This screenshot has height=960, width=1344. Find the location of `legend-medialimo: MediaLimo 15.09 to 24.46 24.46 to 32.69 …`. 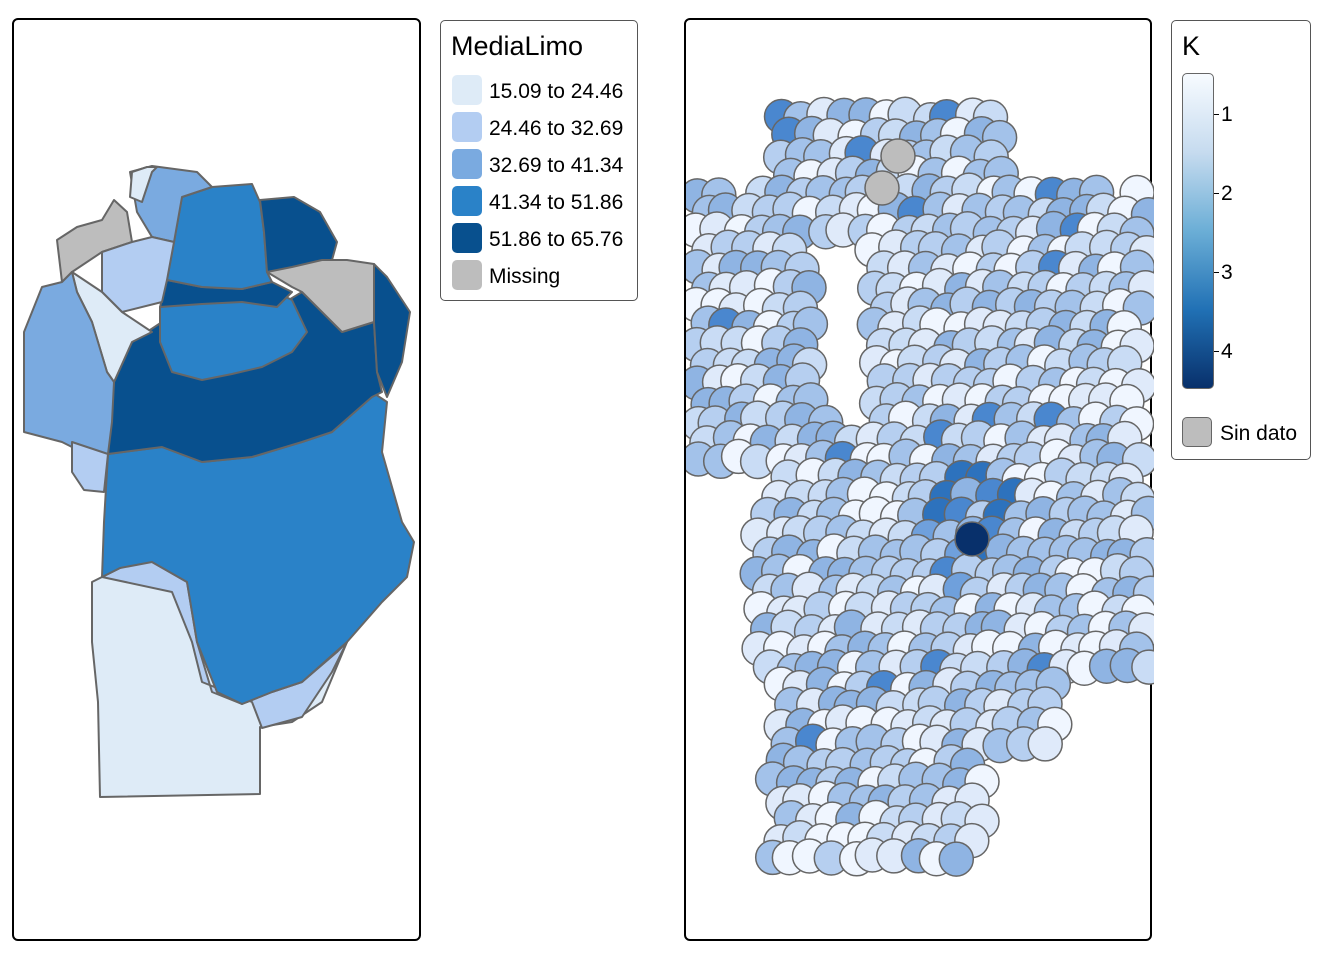

legend-medialimo: MediaLimo 15.09 to 24.46 24.46 to 32.69 … is located at coordinates (539, 160).